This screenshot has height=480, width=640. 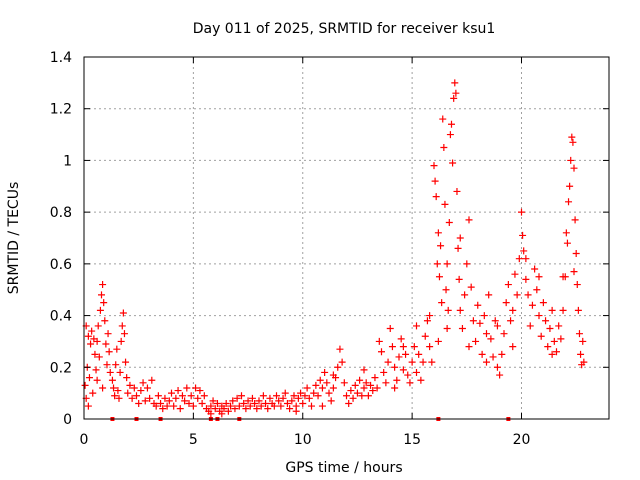 I want to click on y-tick-label: 0.8, so click(x=61, y=213).